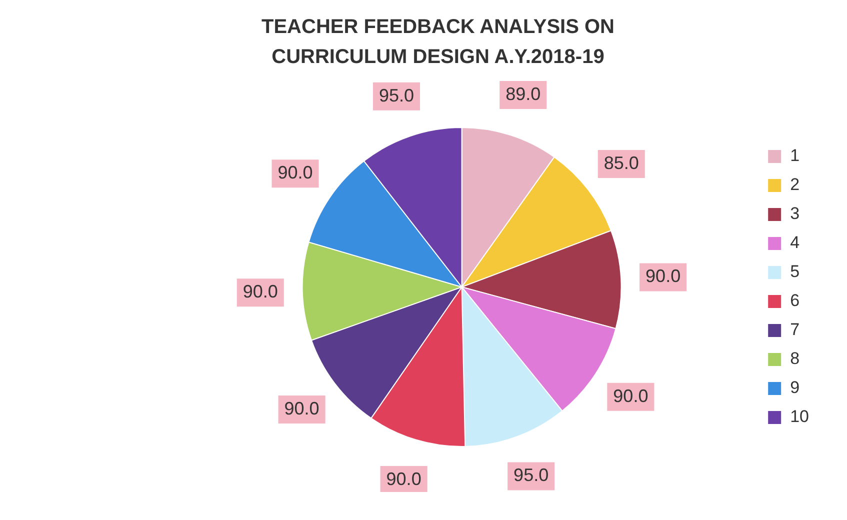  I want to click on legend-label: 5, so click(795, 272).